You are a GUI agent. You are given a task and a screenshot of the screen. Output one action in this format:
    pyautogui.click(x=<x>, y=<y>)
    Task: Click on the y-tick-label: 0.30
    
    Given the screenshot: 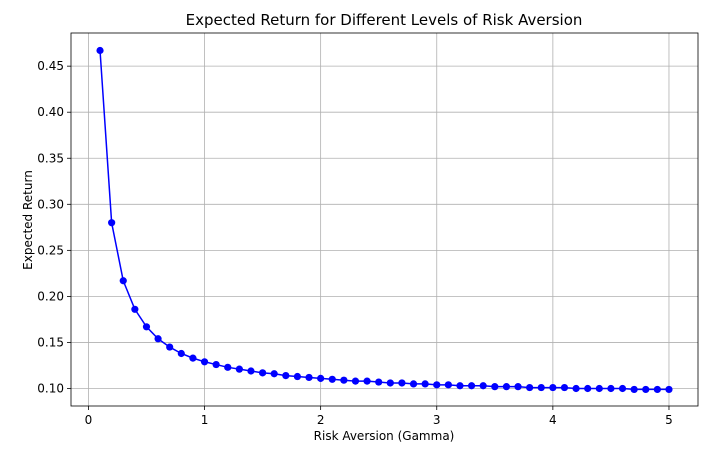 What is the action you would take?
    pyautogui.click(x=50, y=204)
    